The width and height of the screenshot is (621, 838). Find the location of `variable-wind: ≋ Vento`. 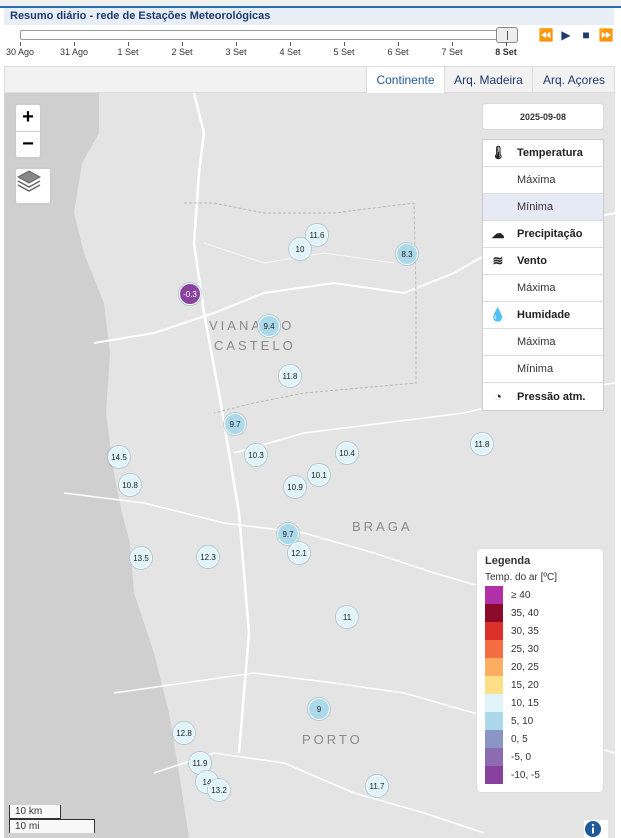

variable-wind: ≋ Vento is located at coordinates (543, 261).